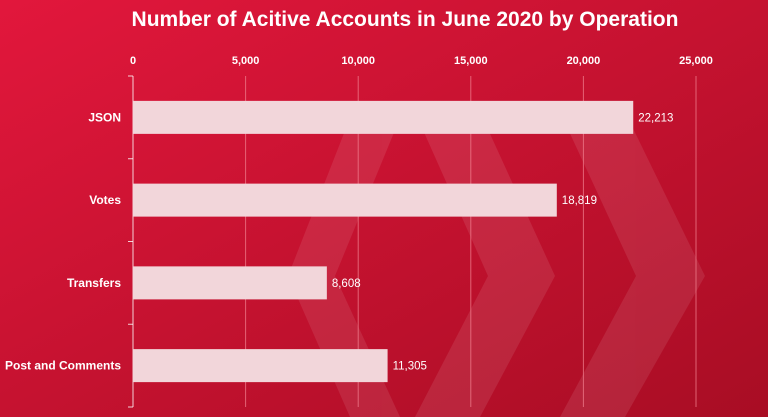 The width and height of the screenshot is (768, 417). What do you see at coordinates (421, 61) in the screenshot?
I see `x-axis-tick-labels: 0 5,000 10,000 15,000 20,000 25,000` at bounding box center [421, 61].